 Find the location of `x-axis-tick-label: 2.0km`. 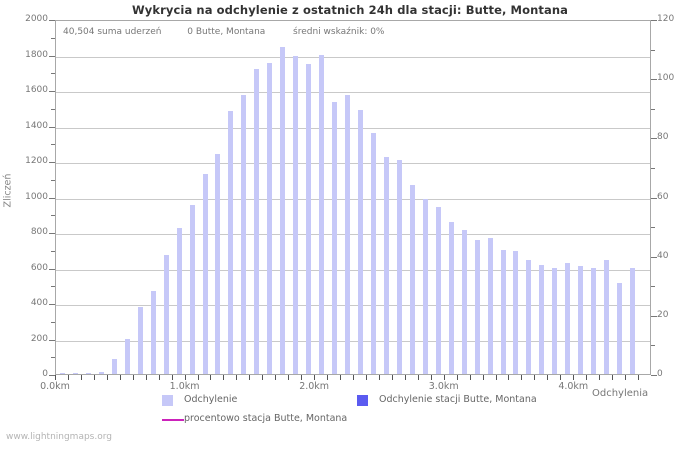

x-axis-tick-label: 2.0km is located at coordinates (314, 386).